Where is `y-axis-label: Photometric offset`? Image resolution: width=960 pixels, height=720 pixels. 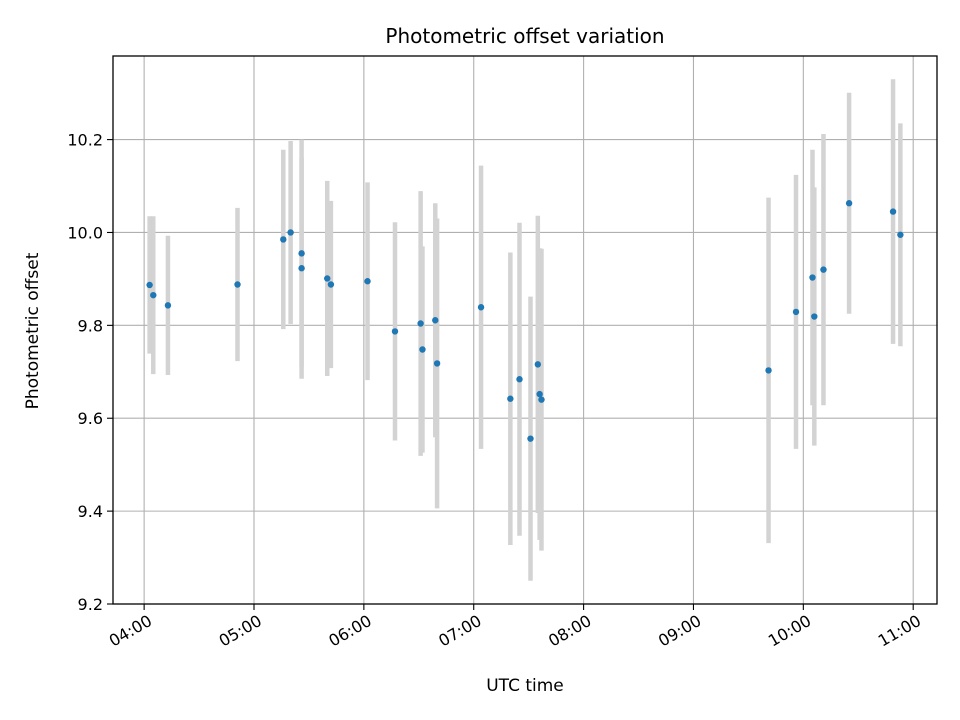 y-axis-label: Photometric offset is located at coordinates (33, 330).